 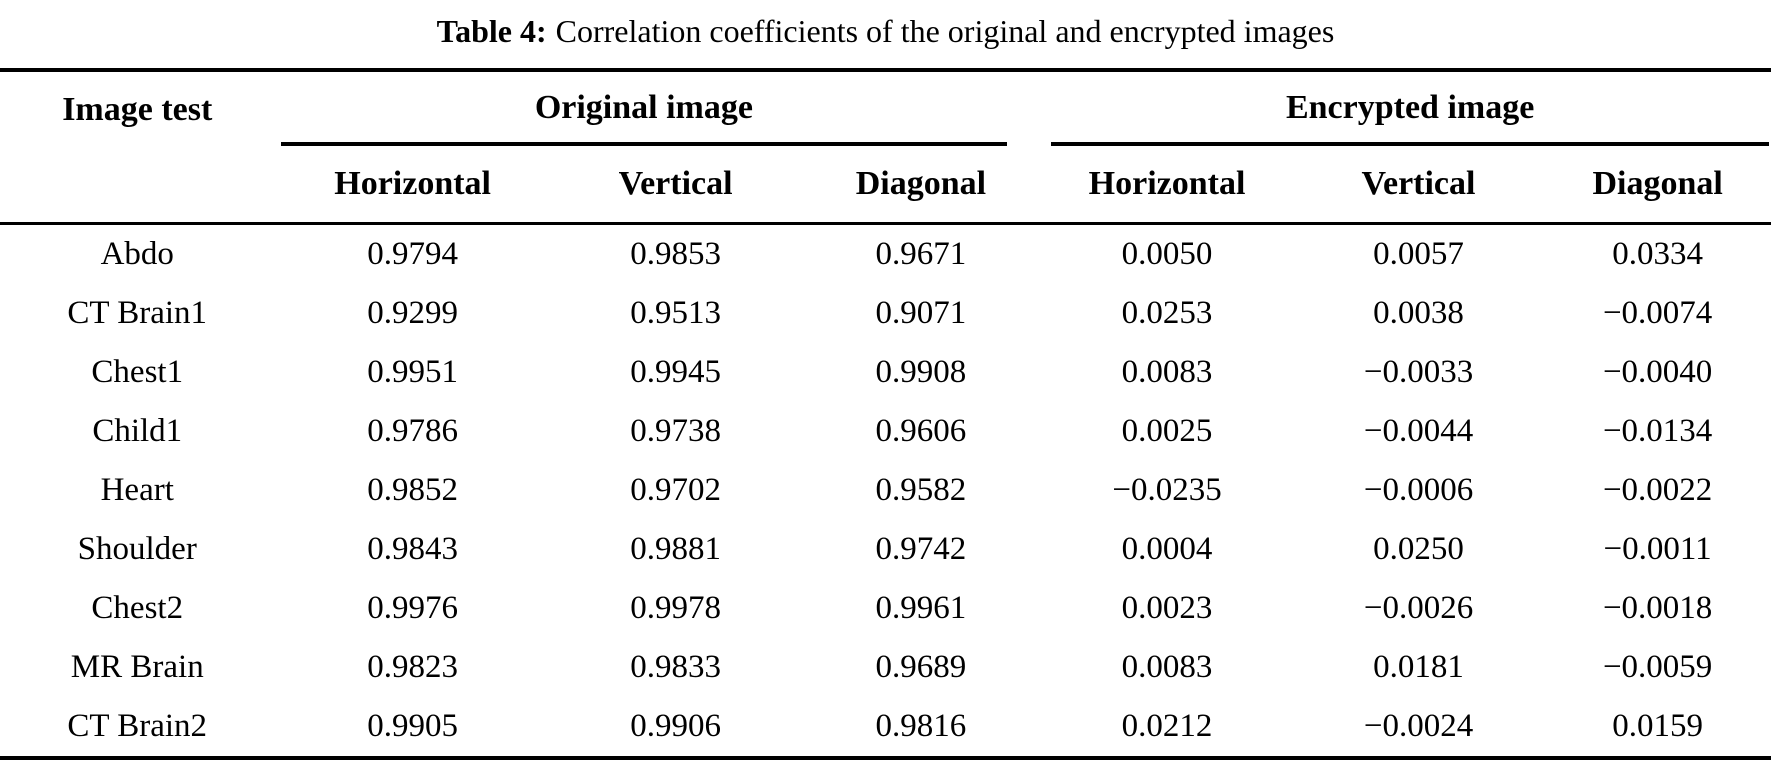 What do you see at coordinates (1657, 185) in the screenshot?
I see `column-header-encrypted-diagonal: Diagonal` at bounding box center [1657, 185].